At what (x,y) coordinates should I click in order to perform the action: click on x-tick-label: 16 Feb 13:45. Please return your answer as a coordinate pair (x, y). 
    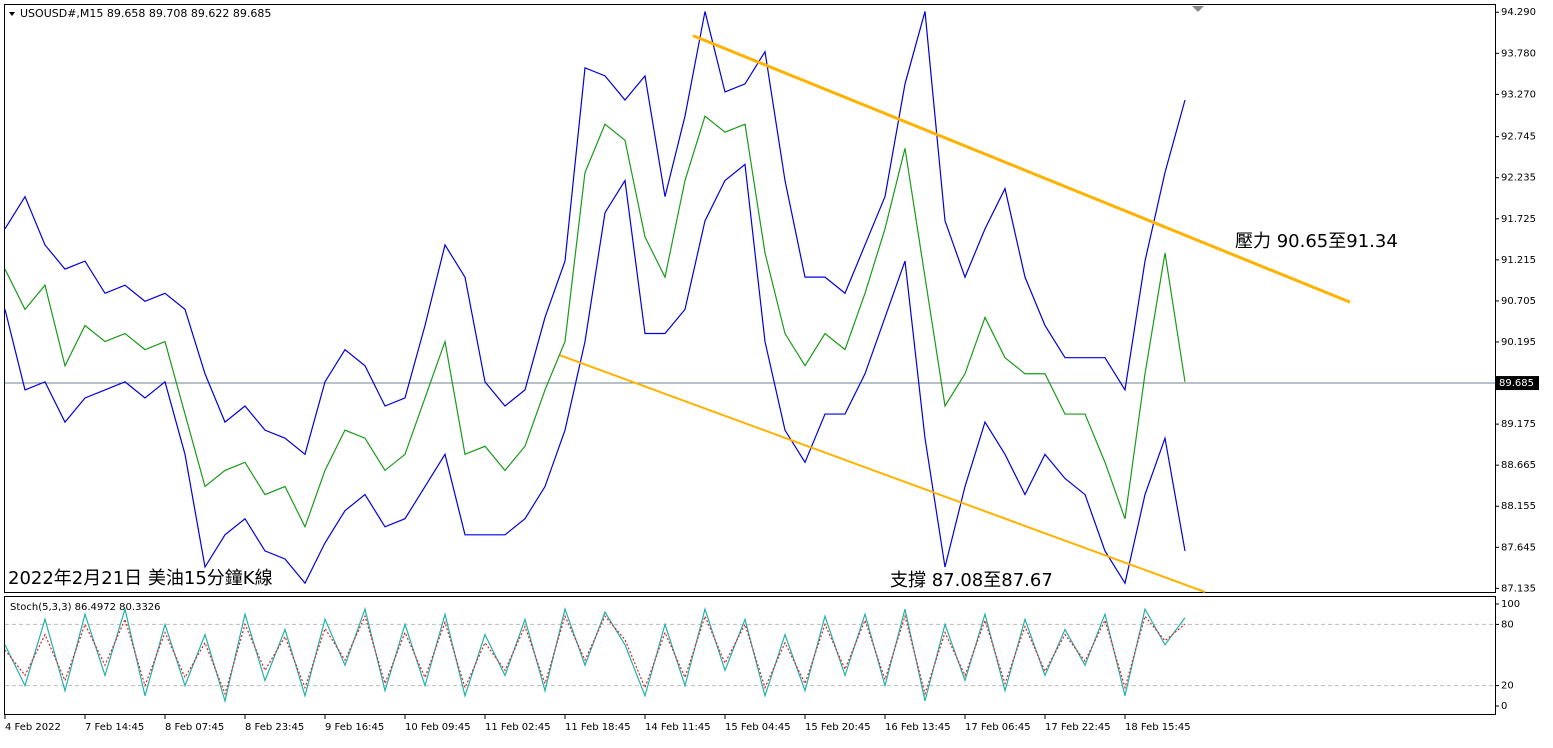
    Looking at the image, I should click on (918, 727).